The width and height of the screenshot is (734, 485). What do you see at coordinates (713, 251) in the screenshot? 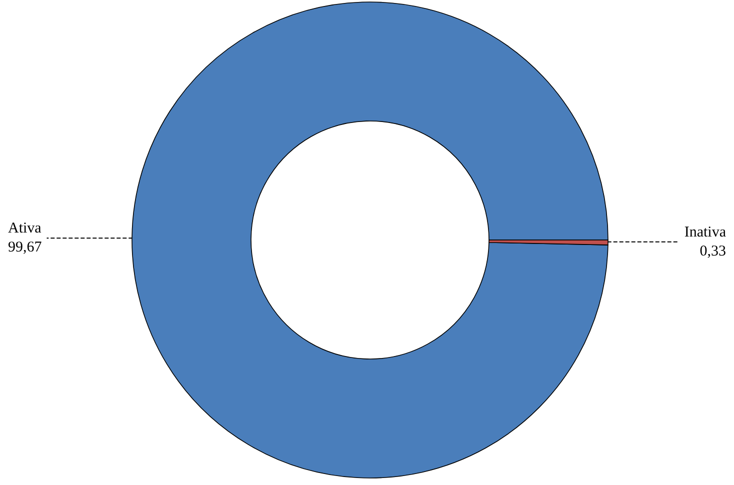
I see `data-label: 0,33` at bounding box center [713, 251].